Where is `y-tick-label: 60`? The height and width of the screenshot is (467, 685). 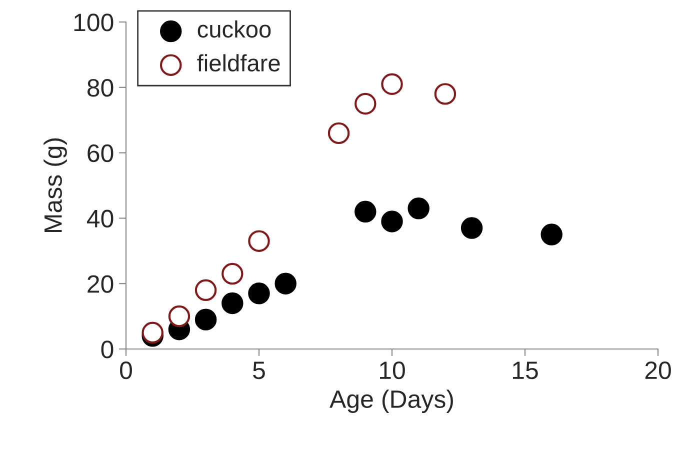 y-tick-label: 60 is located at coordinates (101, 153).